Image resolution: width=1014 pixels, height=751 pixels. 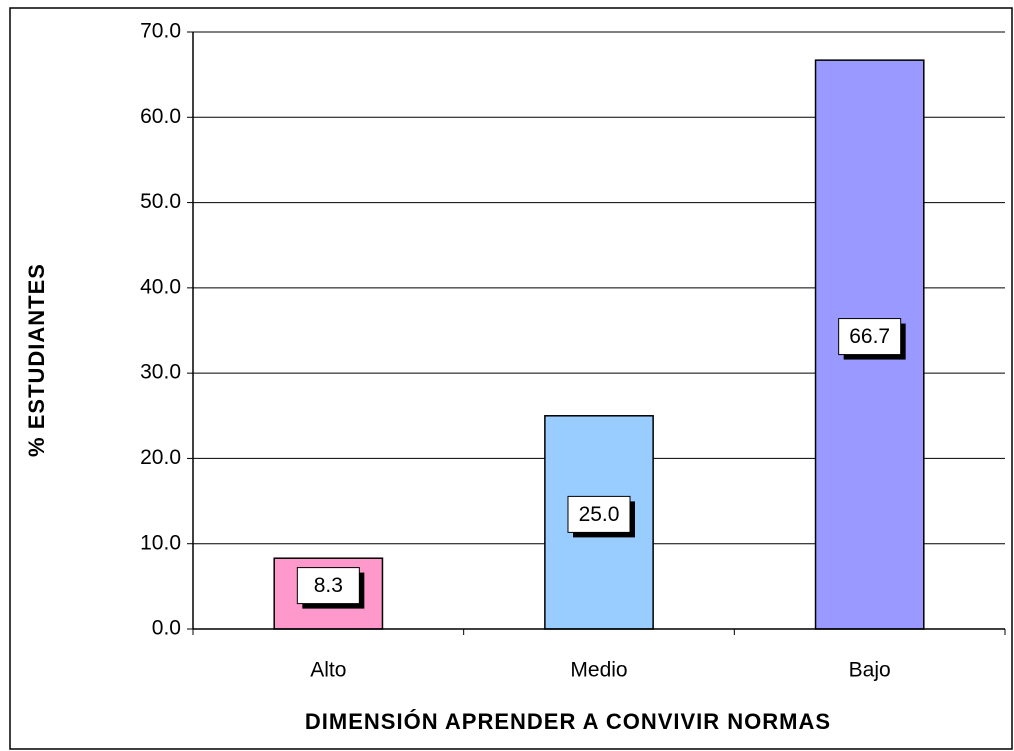 I want to click on y-tick-label: 40.0, so click(x=160, y=286).